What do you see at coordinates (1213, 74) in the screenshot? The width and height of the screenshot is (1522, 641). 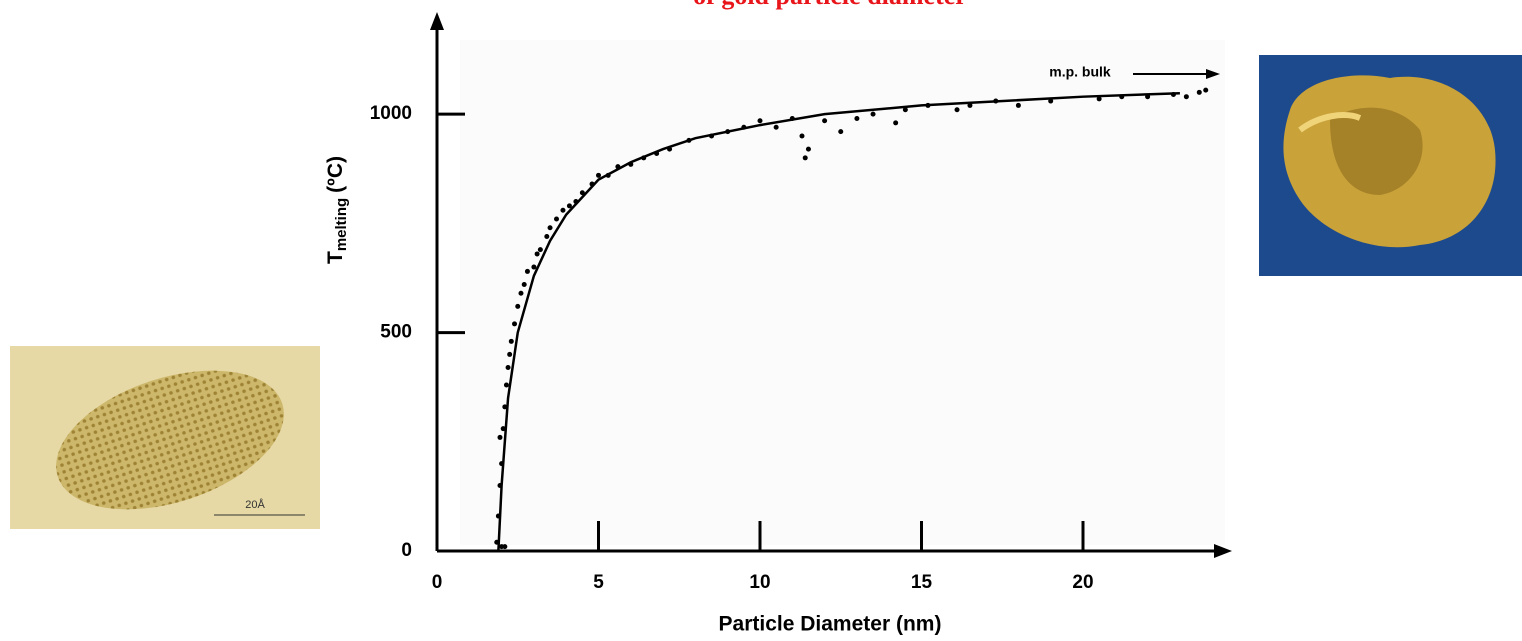 I see `annotation-arrowhead` at bounding box center [1213, 74].